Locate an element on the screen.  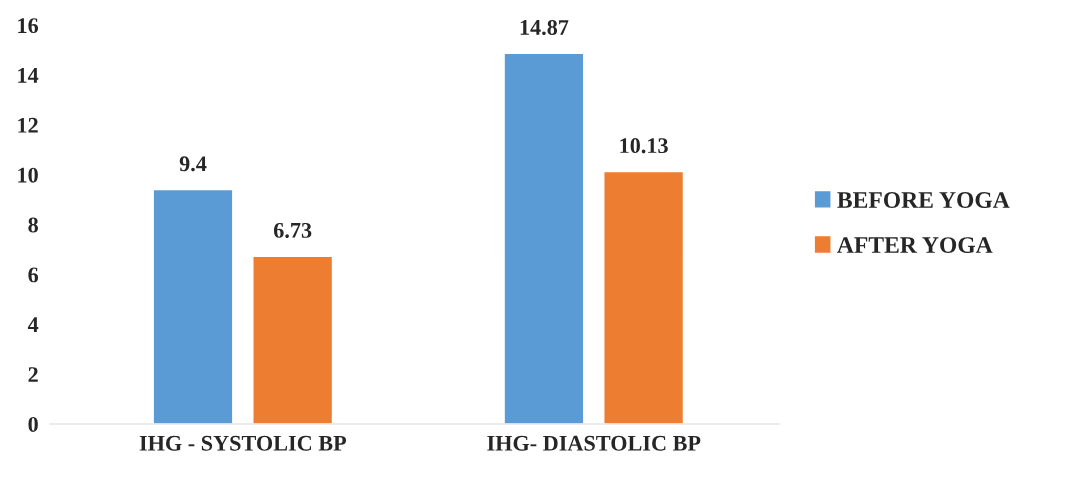
y-tick-label: 16 is located at coordinates (28, 26).